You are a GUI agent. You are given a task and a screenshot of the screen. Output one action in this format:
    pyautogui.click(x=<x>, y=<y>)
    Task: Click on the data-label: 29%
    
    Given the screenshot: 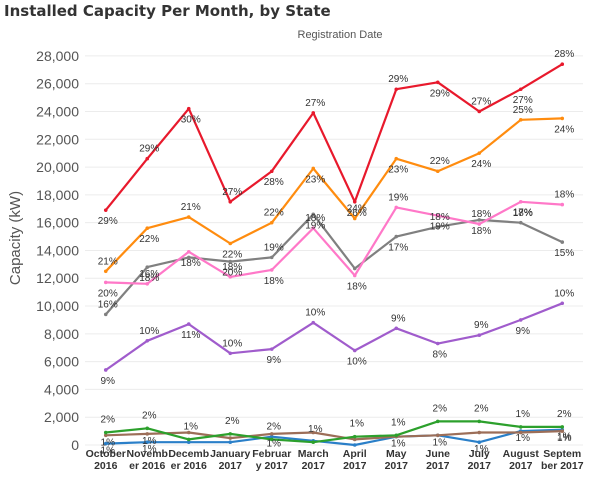 What is the action you would take?
    pyautogui.click(x=108, y=221)
    